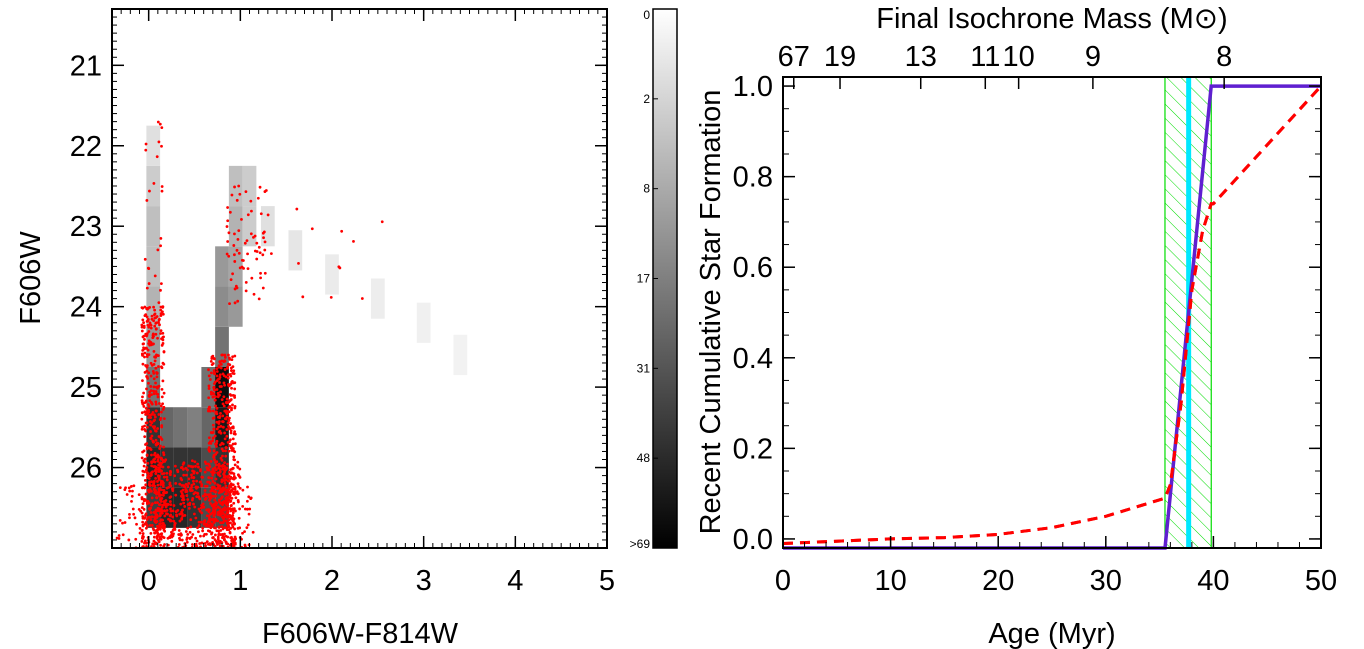  I want to click on sfh-top-axis-title: Final Isochrone Mass (M⊙), so click(1051, 19).